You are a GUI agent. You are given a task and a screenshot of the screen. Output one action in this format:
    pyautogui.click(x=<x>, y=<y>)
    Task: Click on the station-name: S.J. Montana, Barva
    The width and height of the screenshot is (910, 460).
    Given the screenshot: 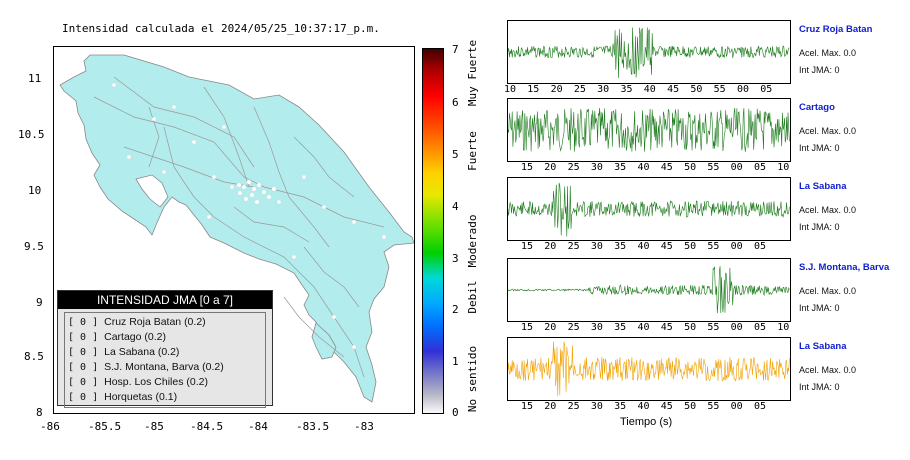 What is the action you would take?
    pyautogui.click(x=844, y=267)
    